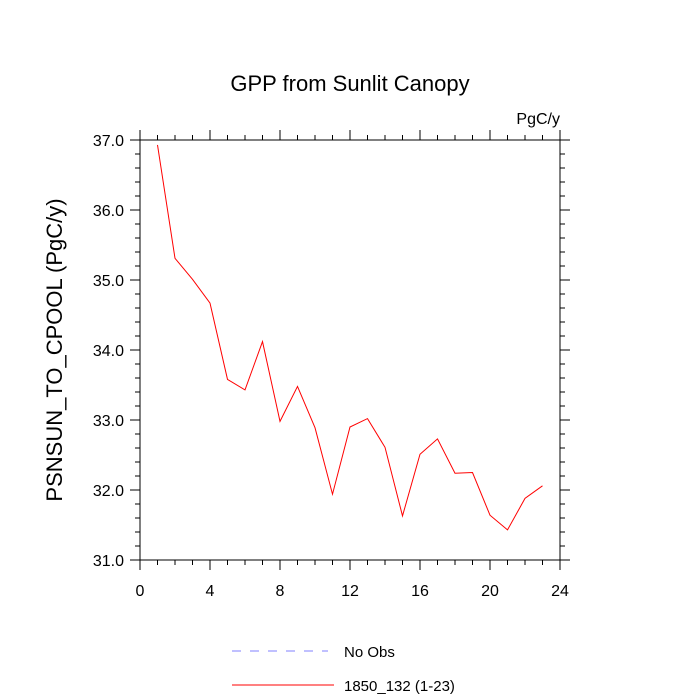  Describe the element at coordinates (560, 591) in the screenshot. I see `x-tick-label: 24` at that location.